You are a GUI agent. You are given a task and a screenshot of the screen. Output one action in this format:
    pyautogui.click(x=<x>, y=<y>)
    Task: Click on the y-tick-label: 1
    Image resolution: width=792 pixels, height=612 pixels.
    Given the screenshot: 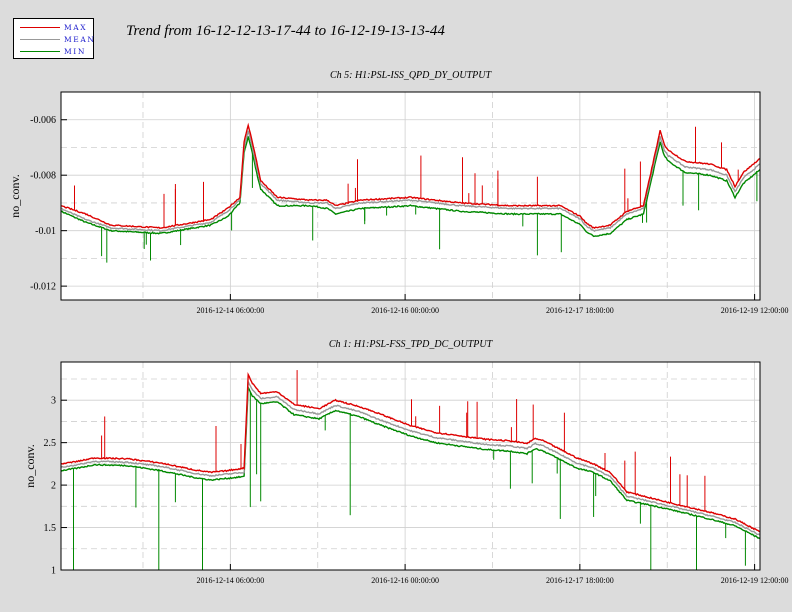 What is the action you would take?
    pyautogui.click(x=53, y=571)
    